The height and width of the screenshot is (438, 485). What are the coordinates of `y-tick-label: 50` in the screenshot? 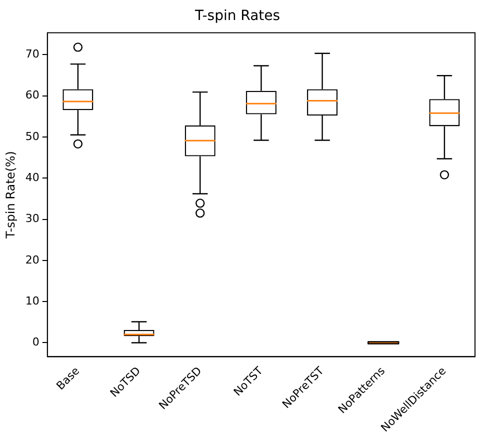 It's located at (32, 136).